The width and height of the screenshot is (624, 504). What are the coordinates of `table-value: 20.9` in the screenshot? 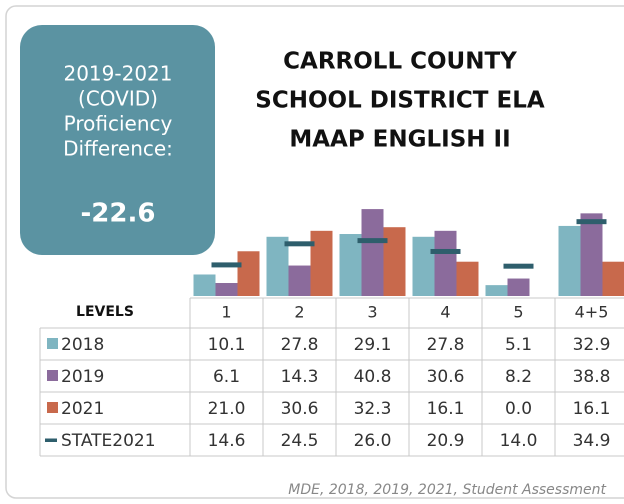 It's located at (446, 441).